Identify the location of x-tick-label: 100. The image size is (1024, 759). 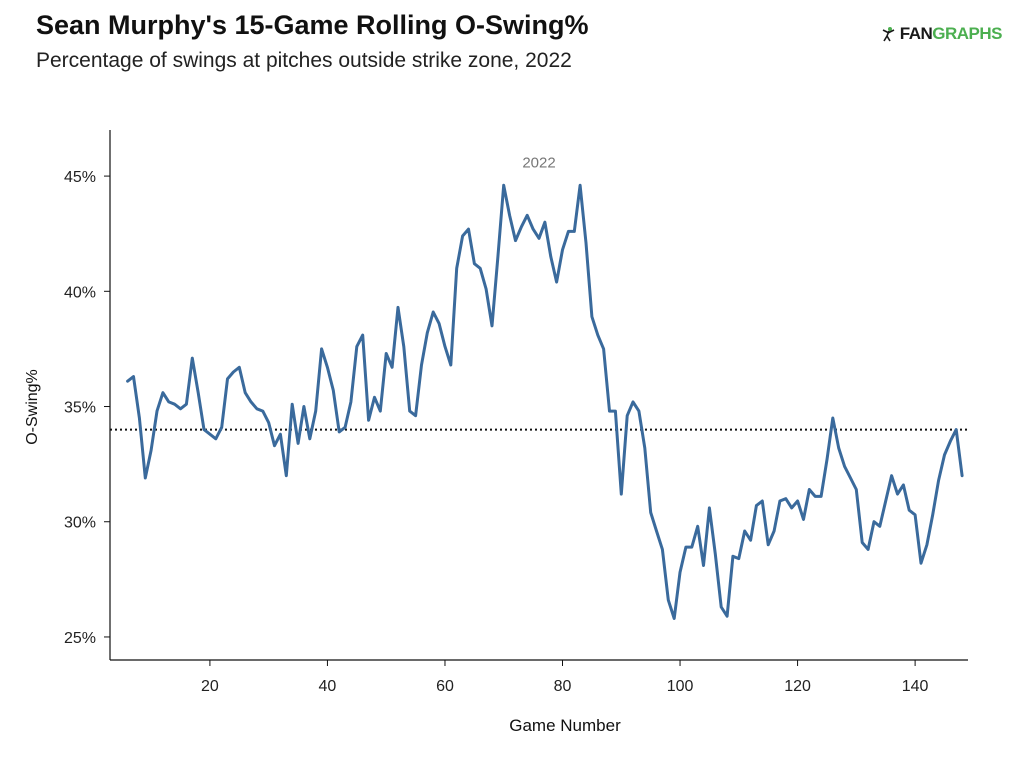
(680, 686).